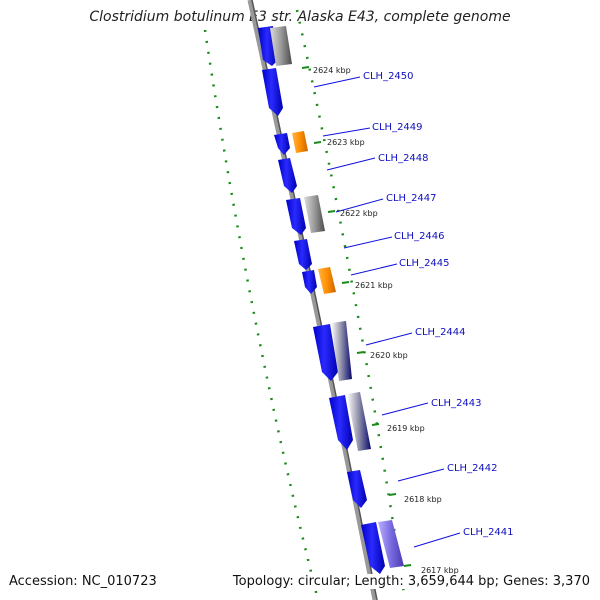 Image resolution: width=600 pixels, height=600 pixels. What do you see at coordinates (346, 142) in the screenshot?
I see `kbp-label-2623: 2623 kbp` at bounding box center [346, 142].